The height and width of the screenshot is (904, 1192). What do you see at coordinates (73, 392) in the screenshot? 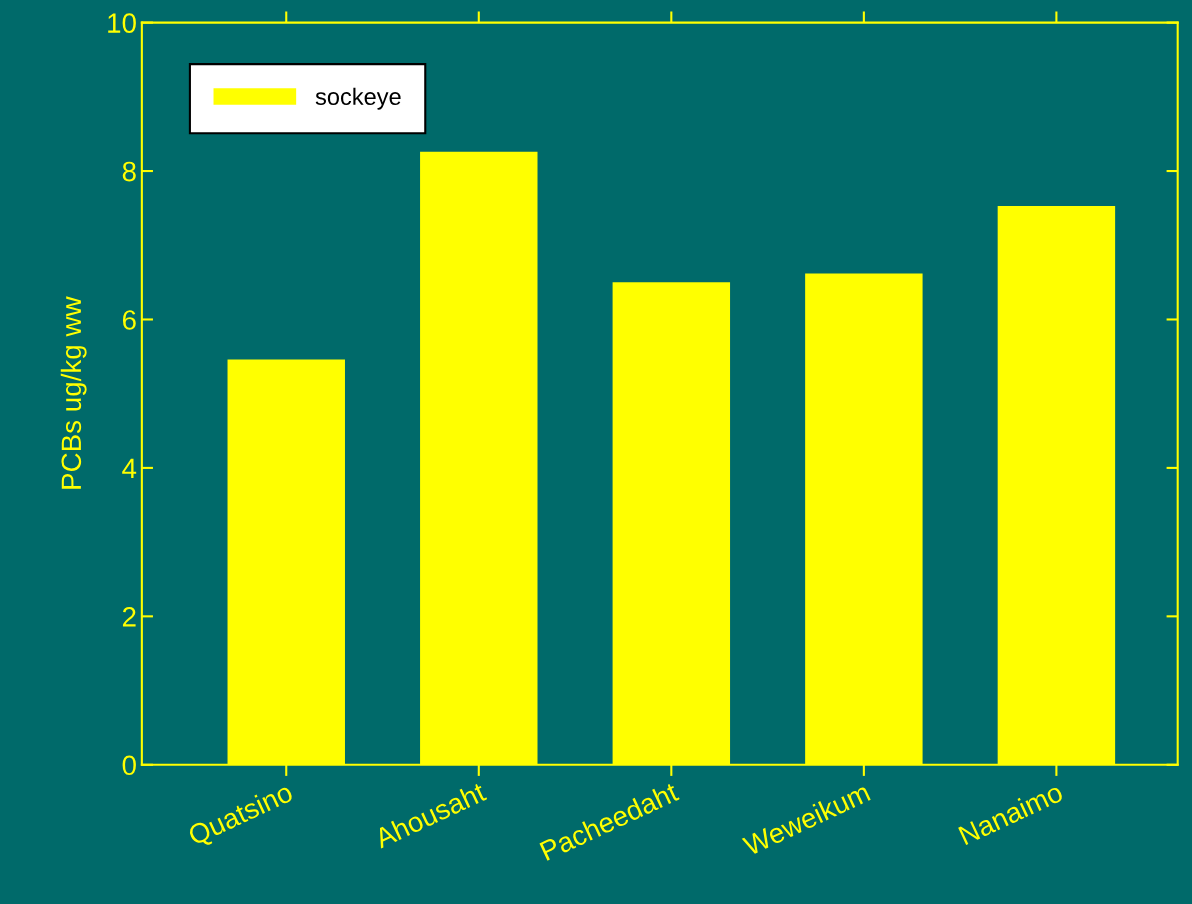
I see `y-axis-title: PCBs ug/kg ww` at bounding box center [73, 392].